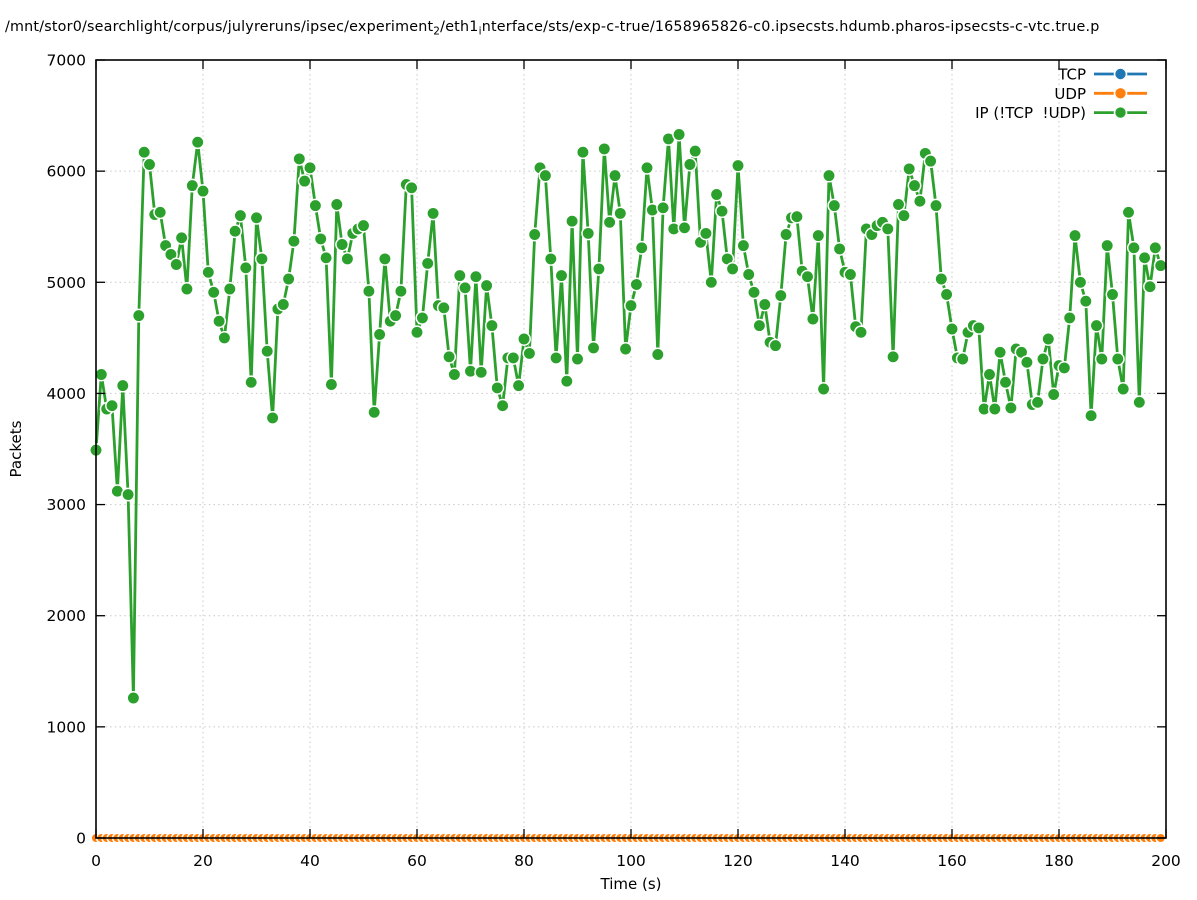 The height and width of the screenshot is (900, 1197). What do you see at coordinates (1102, 75) in the screenshot?
I see `legend-entry-tcp: TCP` at bounding box center [1102, 75].